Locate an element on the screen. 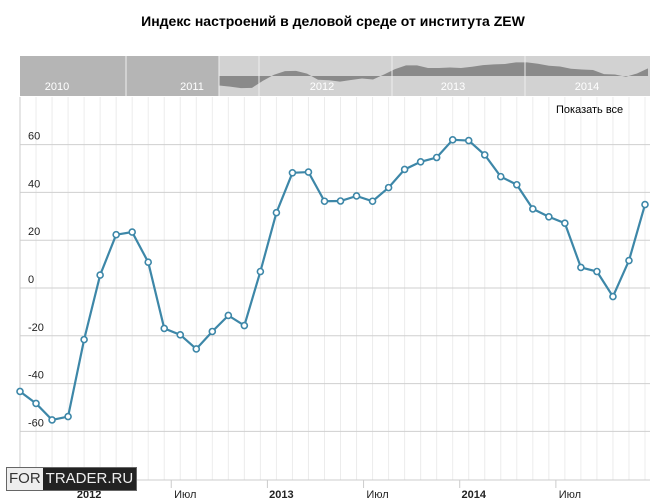 The width and height of the screenshot is (666, 500). y-axis: 60 40 20 0 -20 -40 -60 is located at coordinates (36, 280).